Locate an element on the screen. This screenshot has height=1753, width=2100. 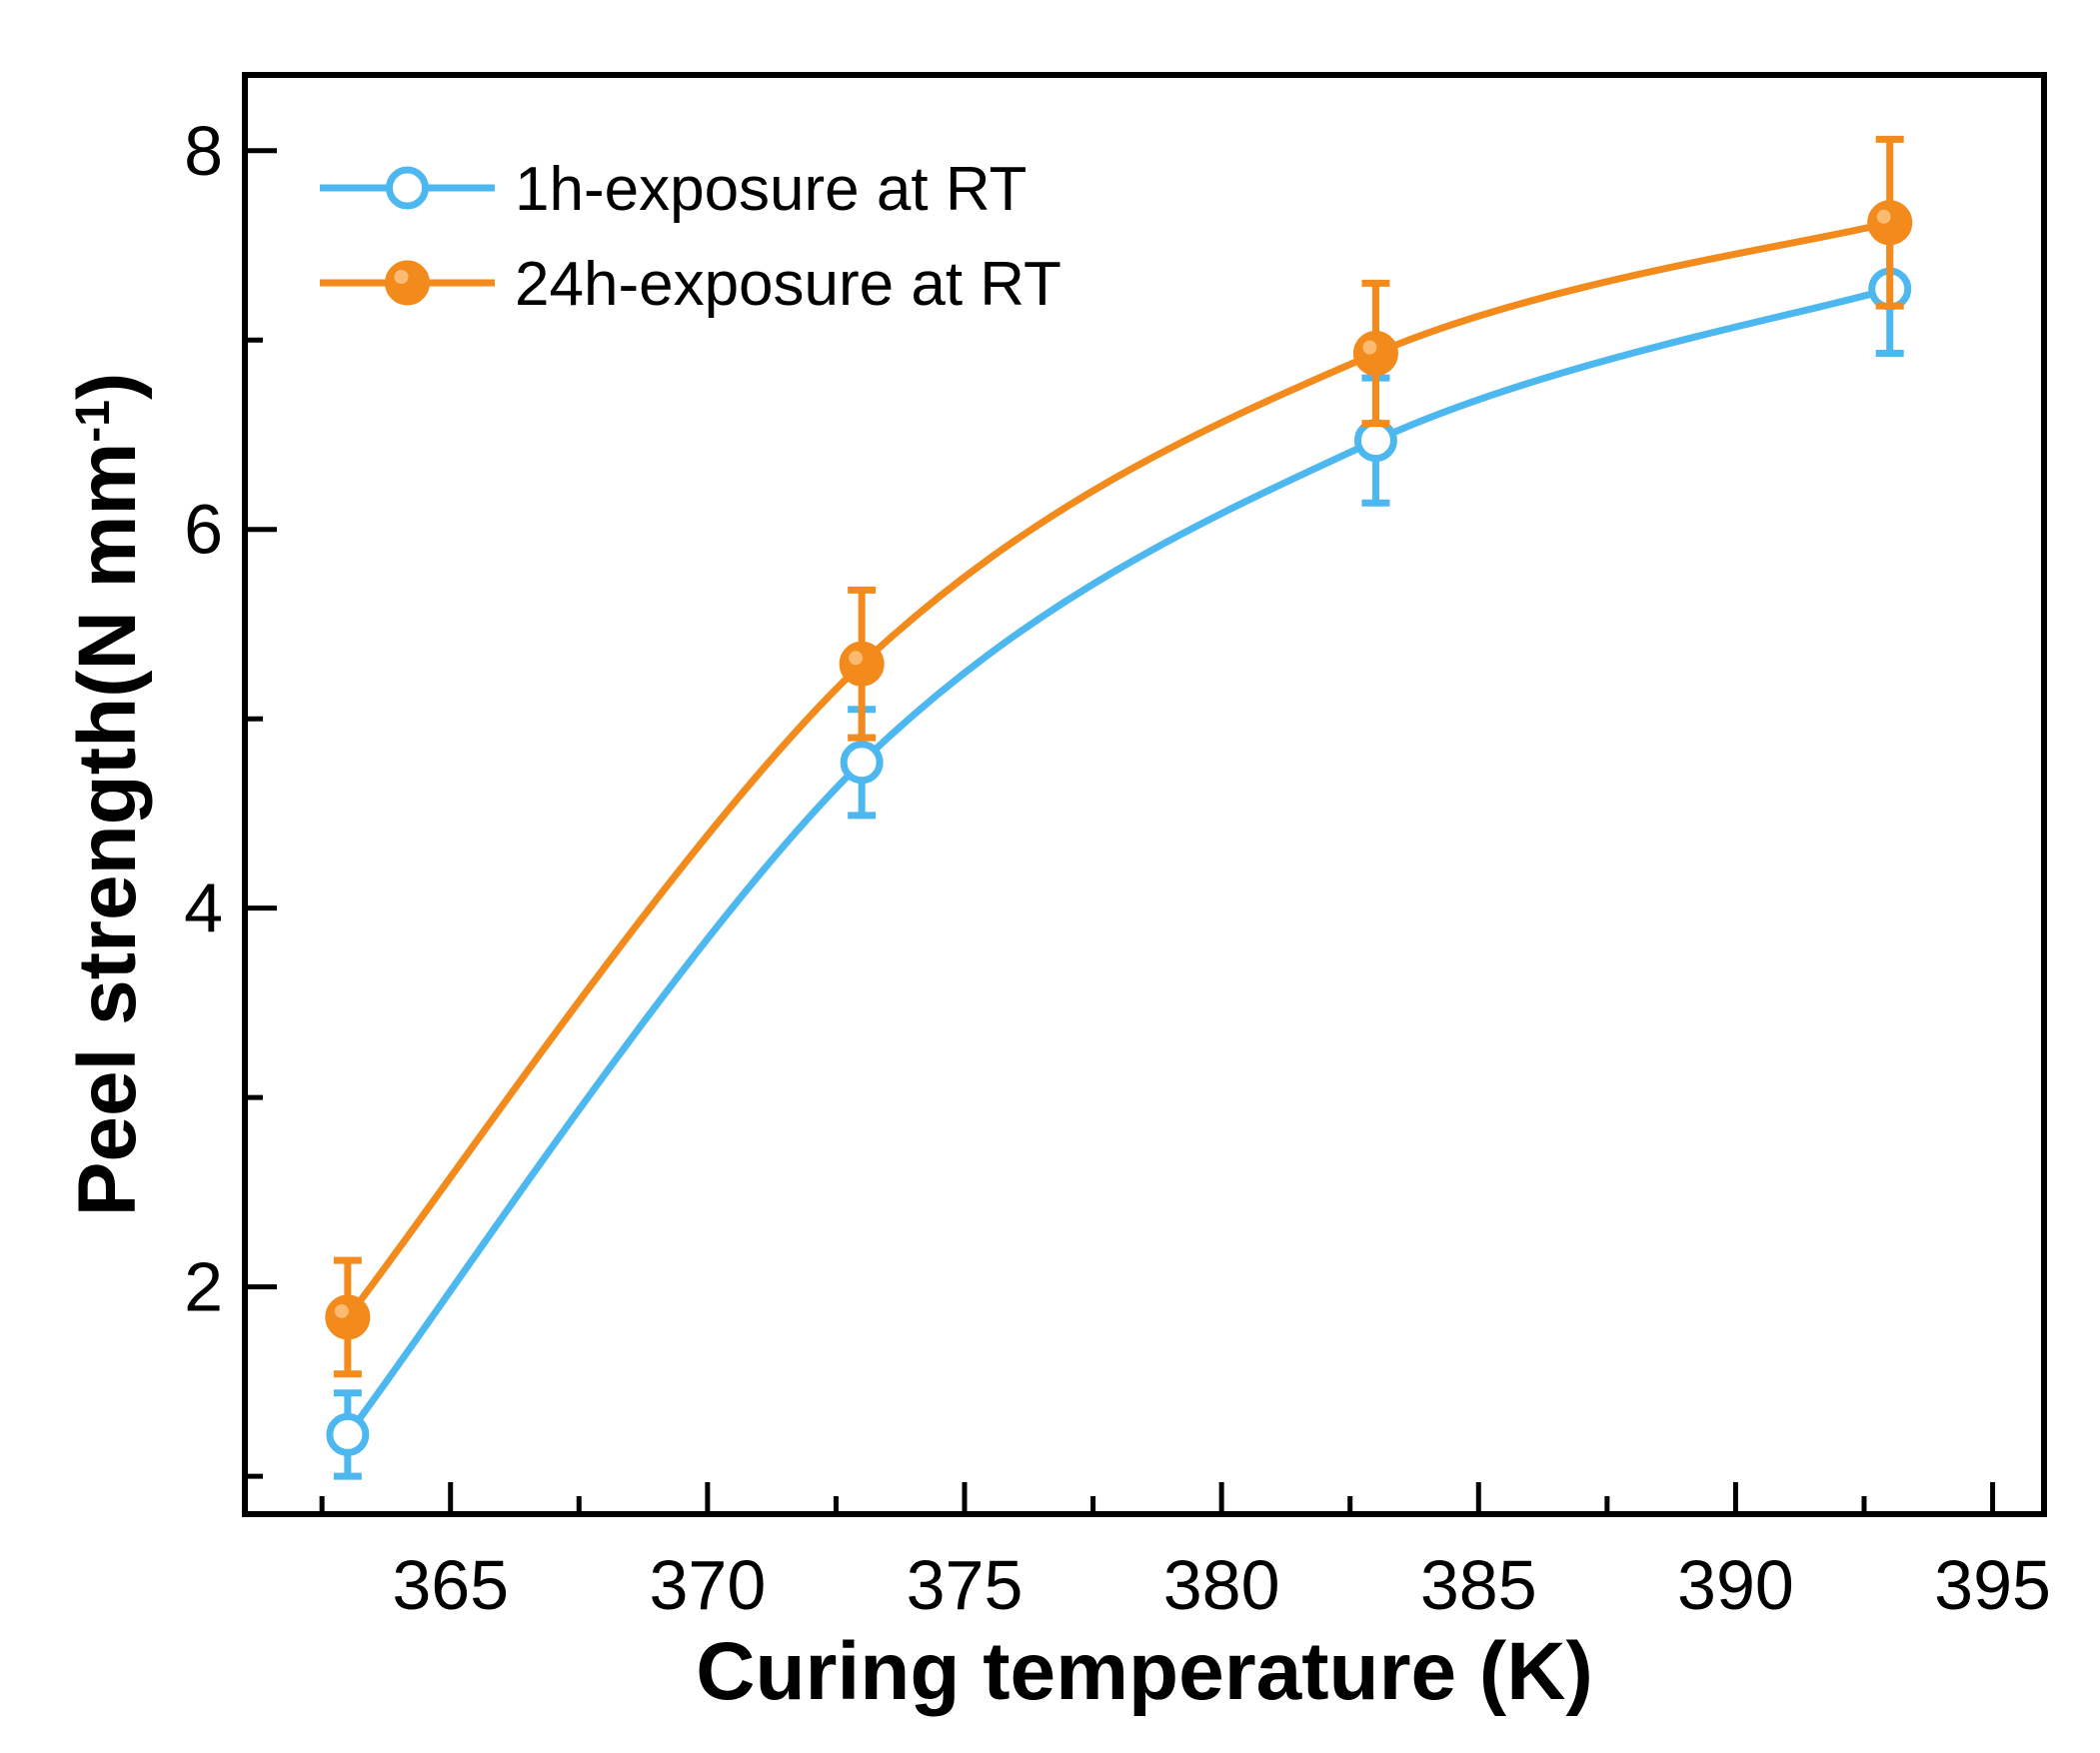
x-tick-label: 365 is located at coordinates (450, 1585).